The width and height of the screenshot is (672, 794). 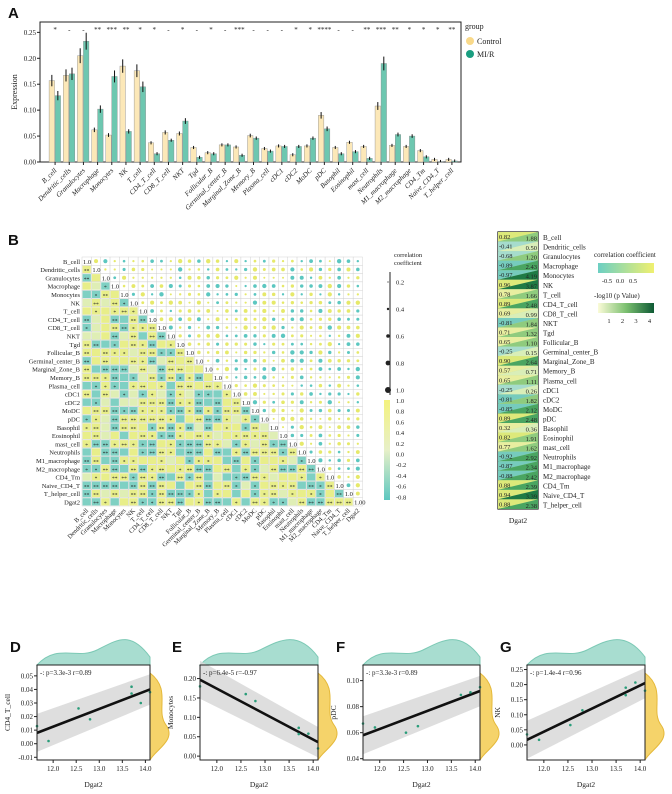 I want to click on x-tick-label: NKT, so click(x=178, y=174).